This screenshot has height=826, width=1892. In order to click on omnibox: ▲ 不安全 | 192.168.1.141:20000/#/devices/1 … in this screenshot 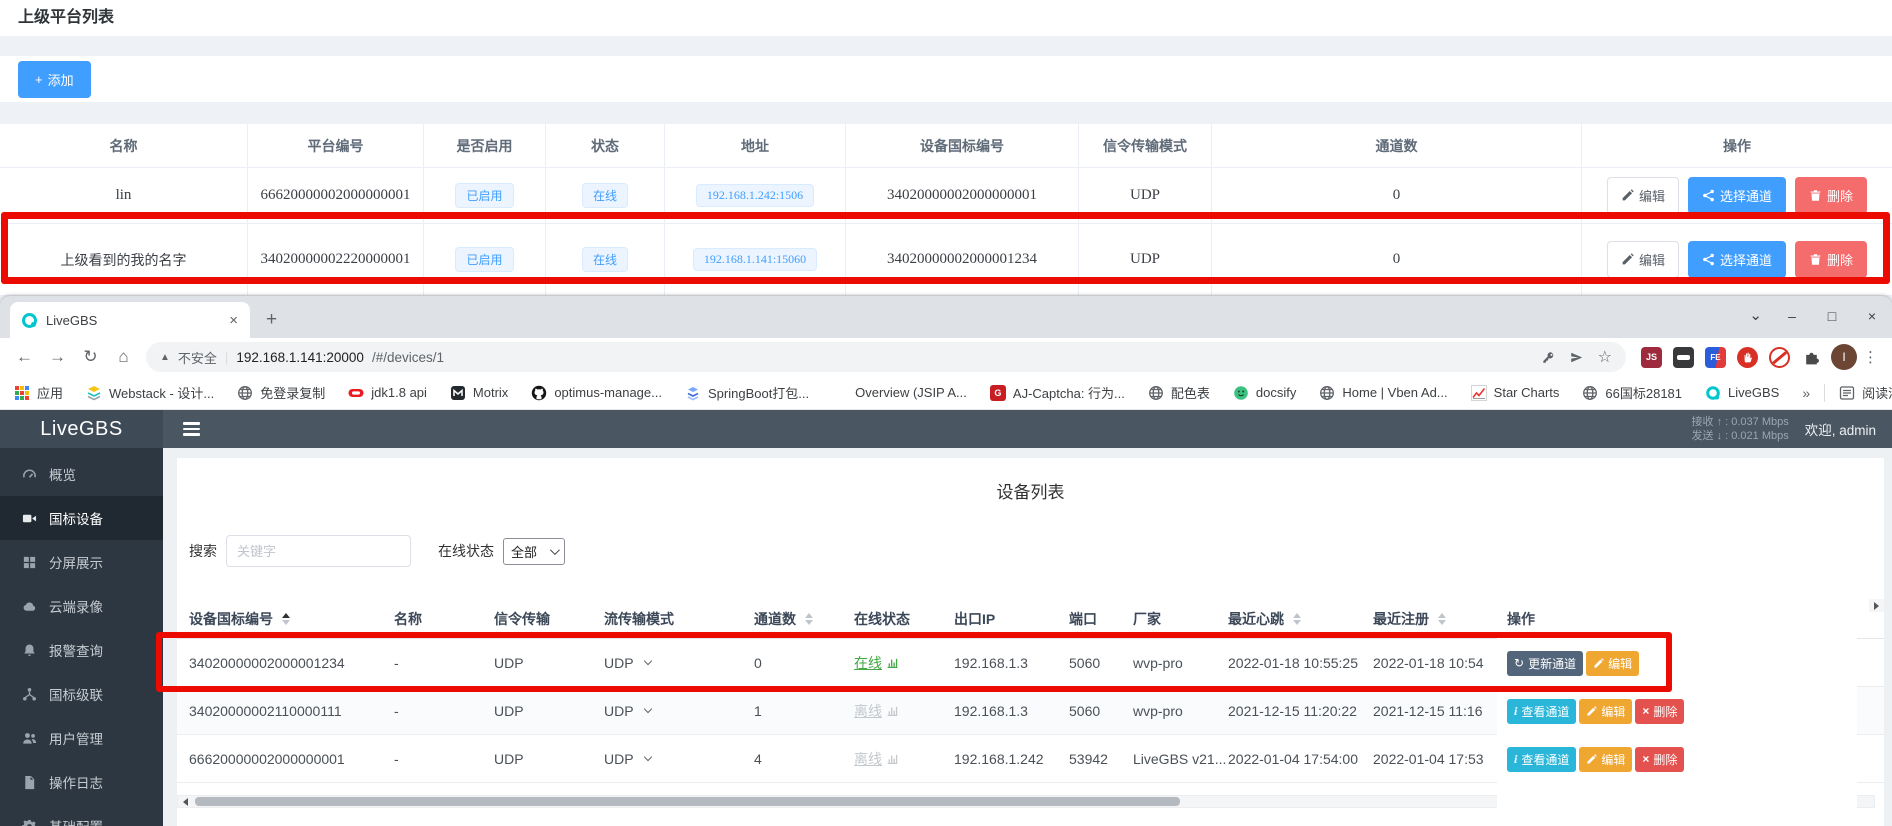, I will do `click(886, 357)`.